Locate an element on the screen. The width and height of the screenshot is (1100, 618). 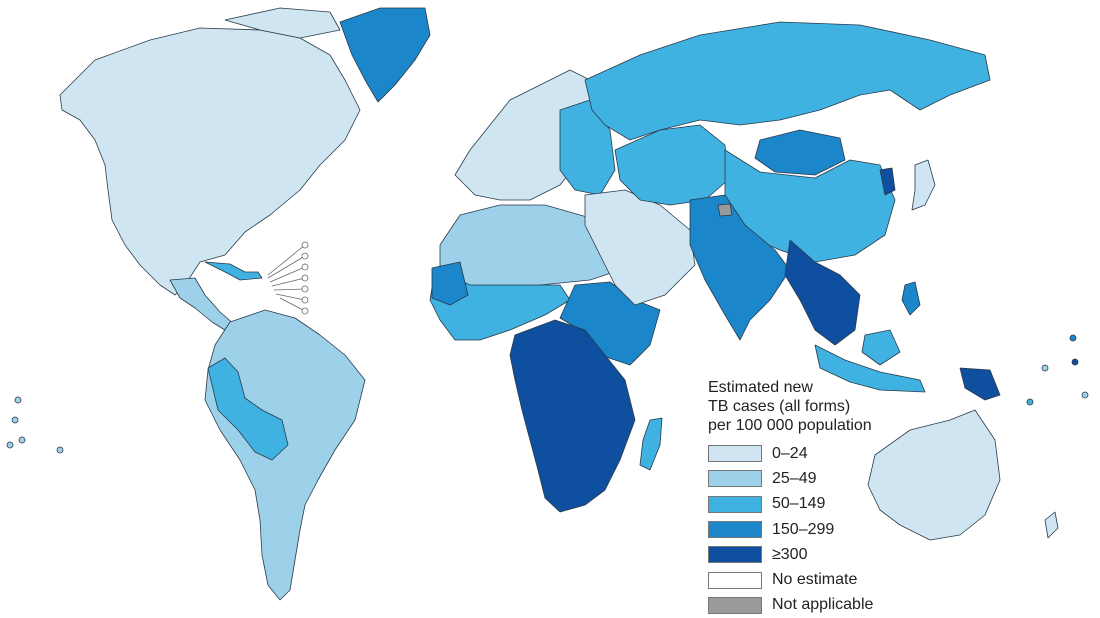
legend-item: 0–24 is located at coordinates (808, 453).